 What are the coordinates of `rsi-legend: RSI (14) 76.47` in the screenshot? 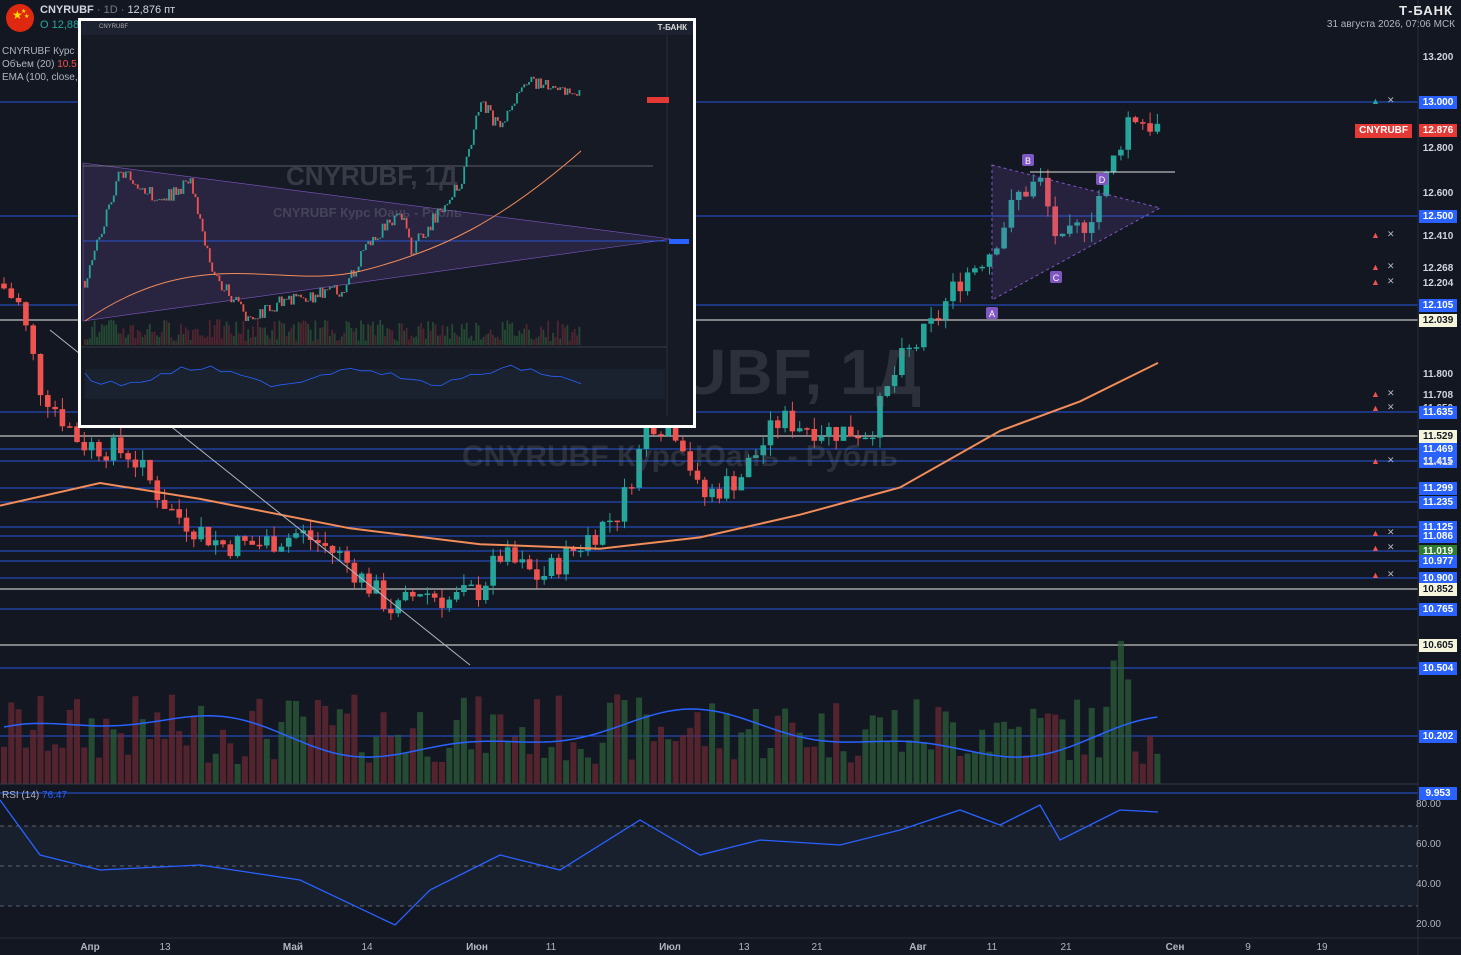 It's located at (35, 795).